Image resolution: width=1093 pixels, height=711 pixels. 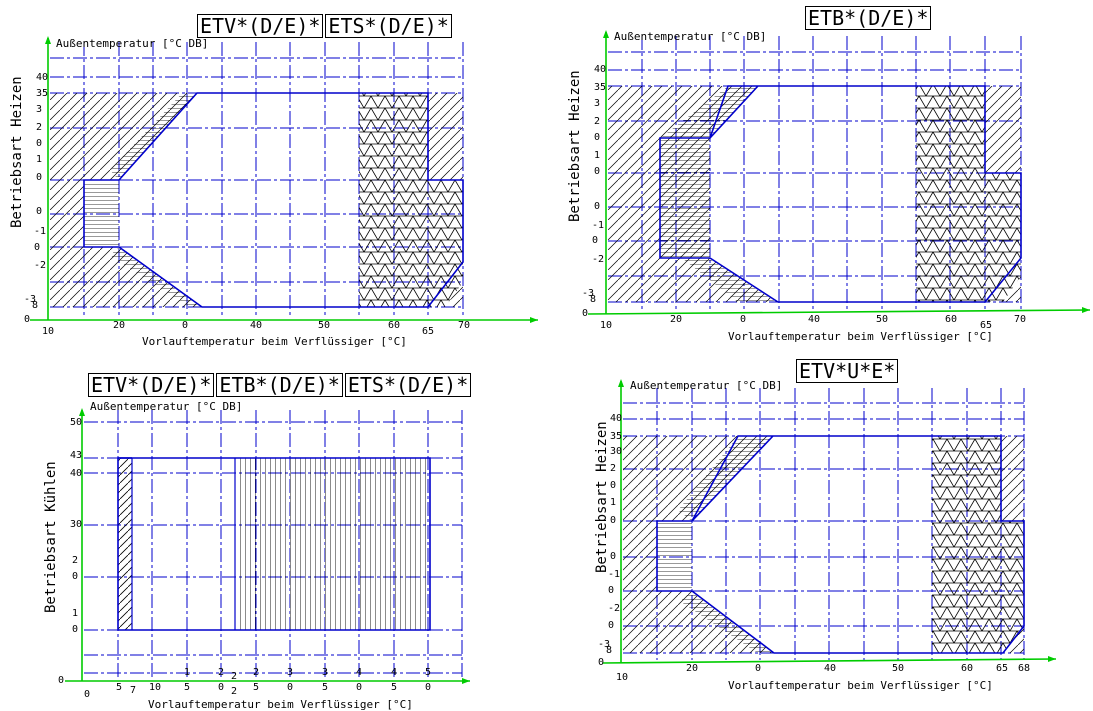 I want to click on x-tick: 7, so click(x=133, y=690).